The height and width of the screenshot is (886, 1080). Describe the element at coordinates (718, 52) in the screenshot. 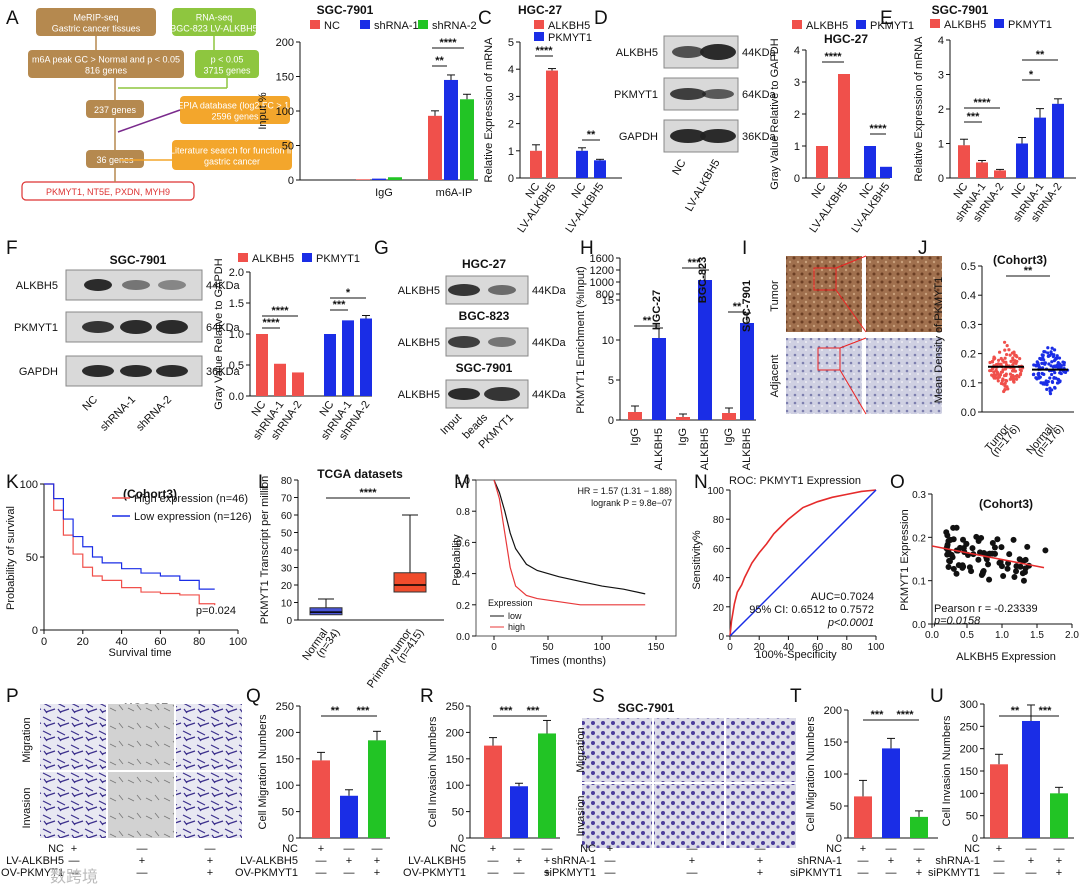

I see `d-blot-0-band` at that location.